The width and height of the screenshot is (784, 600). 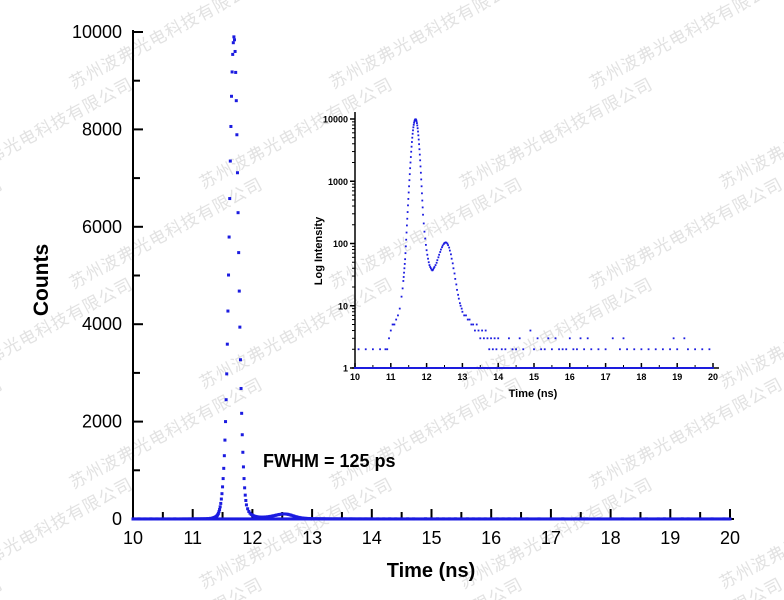 What do you see at coordinates (534, 377) in the screenshot?
I see `inset-x-tick-label: 15` at bounding box center [534, 377].